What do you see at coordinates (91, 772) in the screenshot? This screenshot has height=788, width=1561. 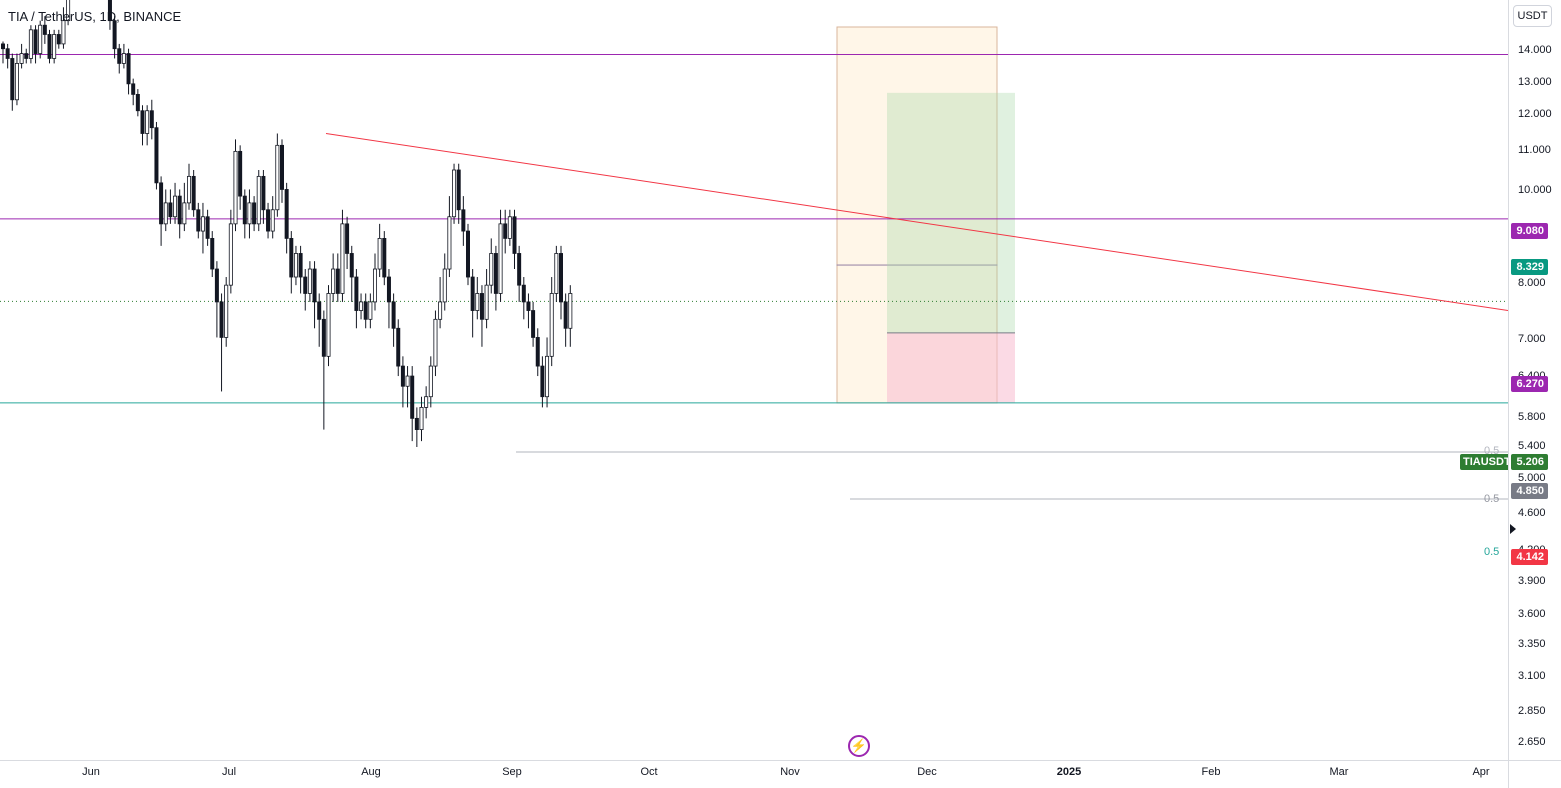 I see `month-label: Jun` at bounding box center [91, 772].